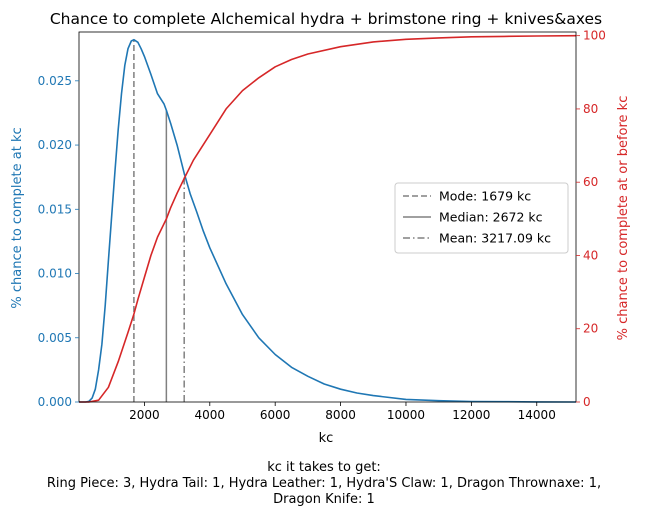 The width and height of the screenshot is (648, 520). Describe the element at coordinates (587, 402) in the screenshot. I see `y-right-tick-label: 0` at that location.